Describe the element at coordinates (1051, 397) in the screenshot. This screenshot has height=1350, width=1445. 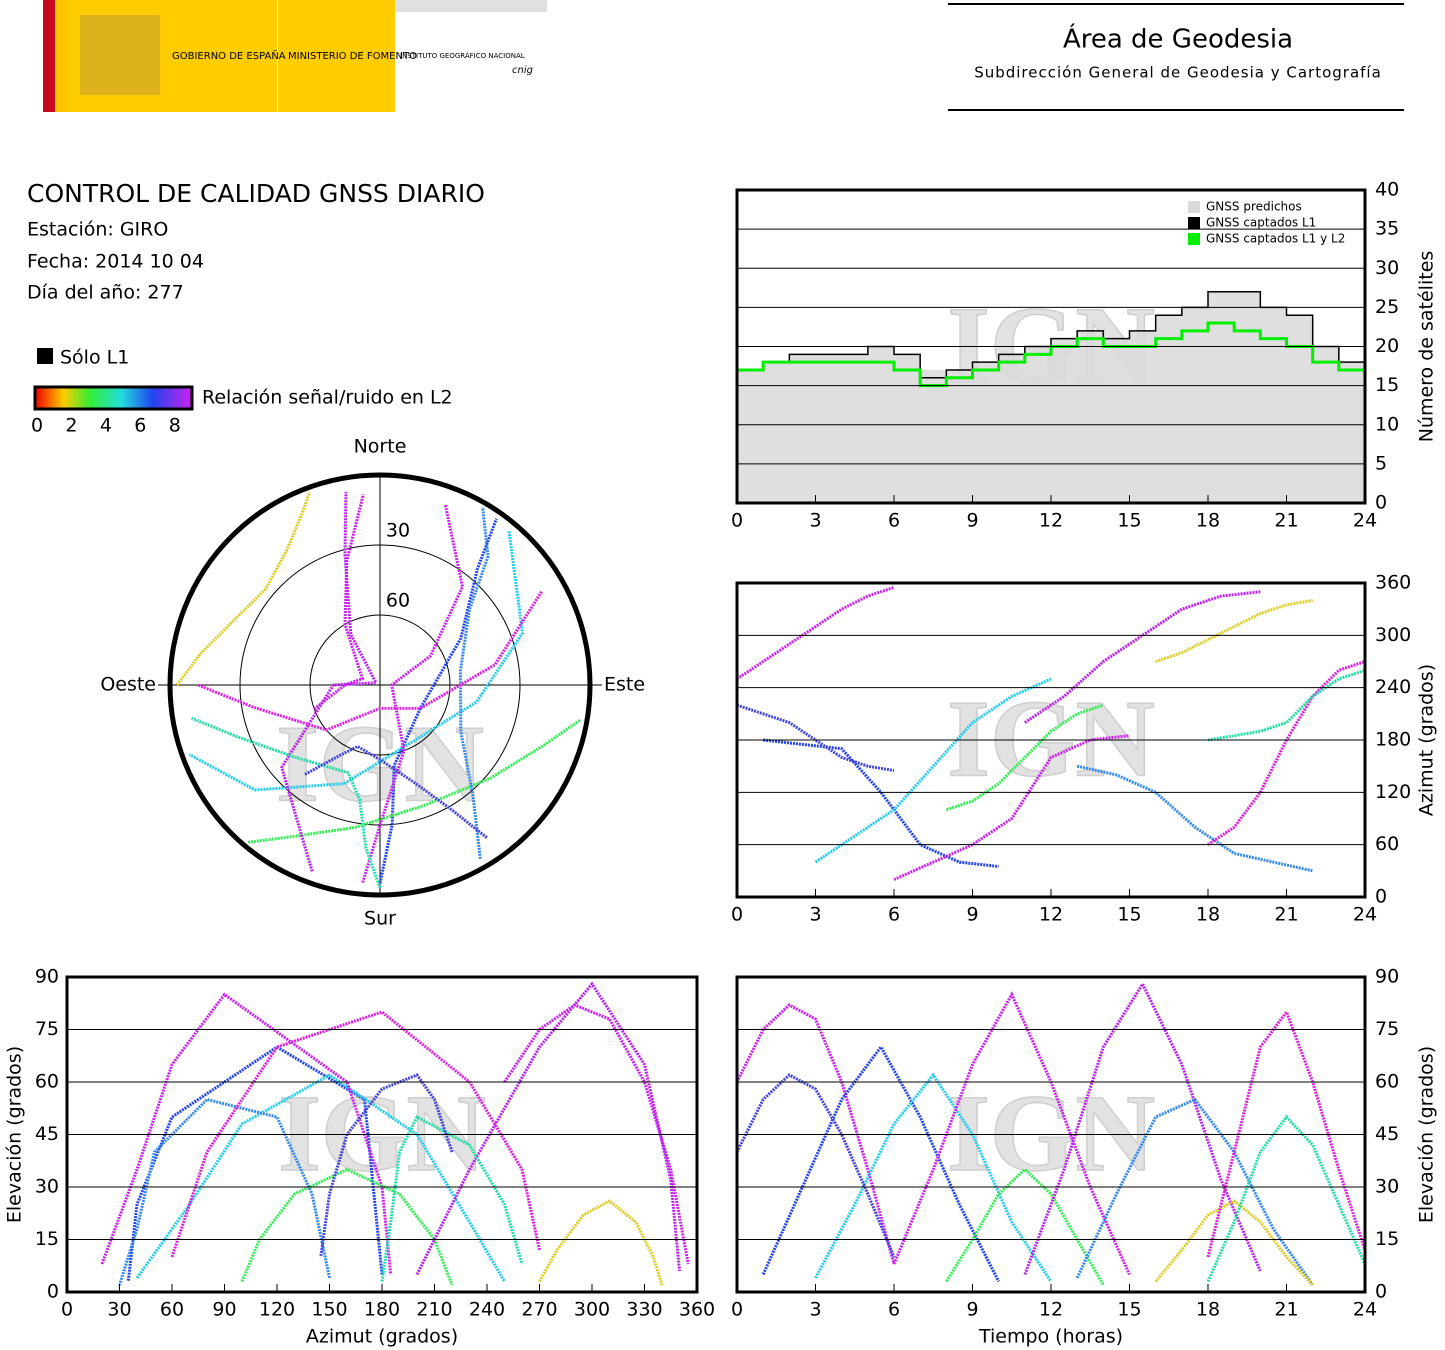
I see `predicted-area` at that location.